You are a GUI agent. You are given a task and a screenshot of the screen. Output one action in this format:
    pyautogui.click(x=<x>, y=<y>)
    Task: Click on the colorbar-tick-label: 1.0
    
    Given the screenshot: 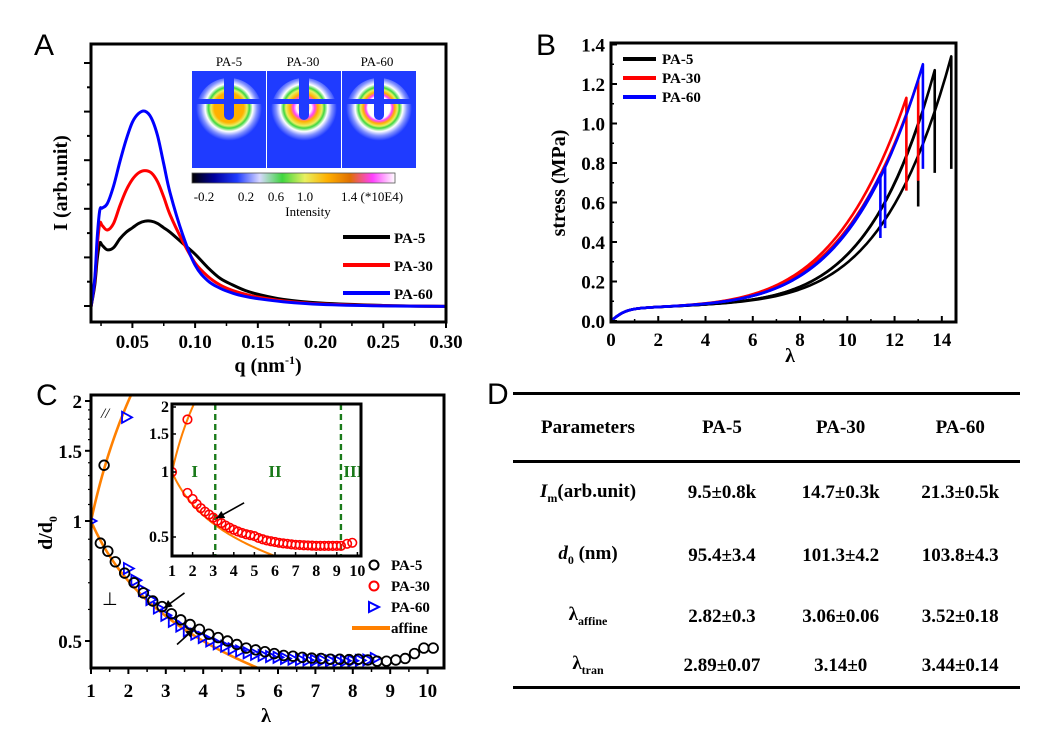 What is the action you would take?
    pyautogui.click(x=305, y=196)
    